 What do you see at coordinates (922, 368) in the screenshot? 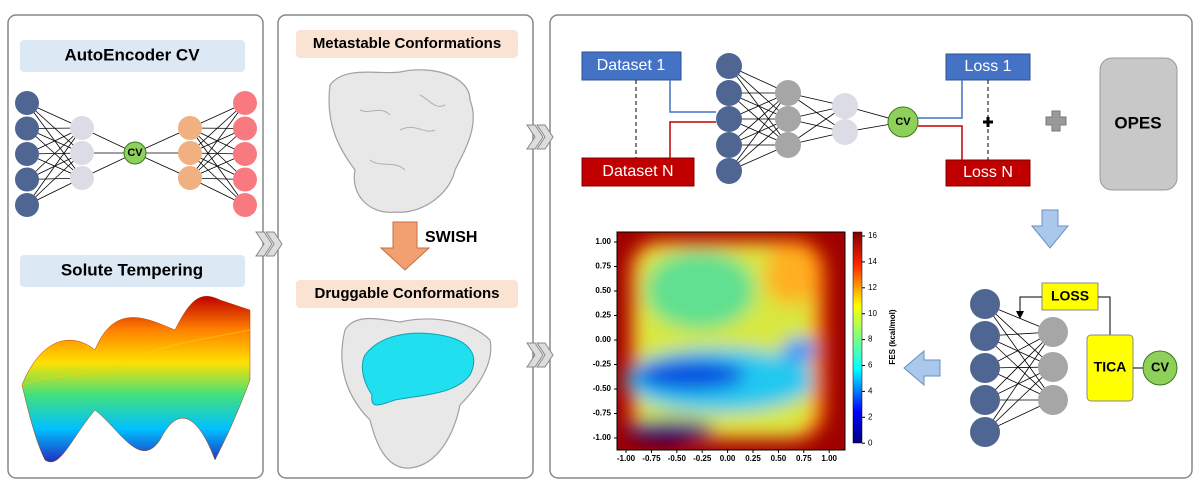
I see `left-arrow` at bounding box center [922, 368].